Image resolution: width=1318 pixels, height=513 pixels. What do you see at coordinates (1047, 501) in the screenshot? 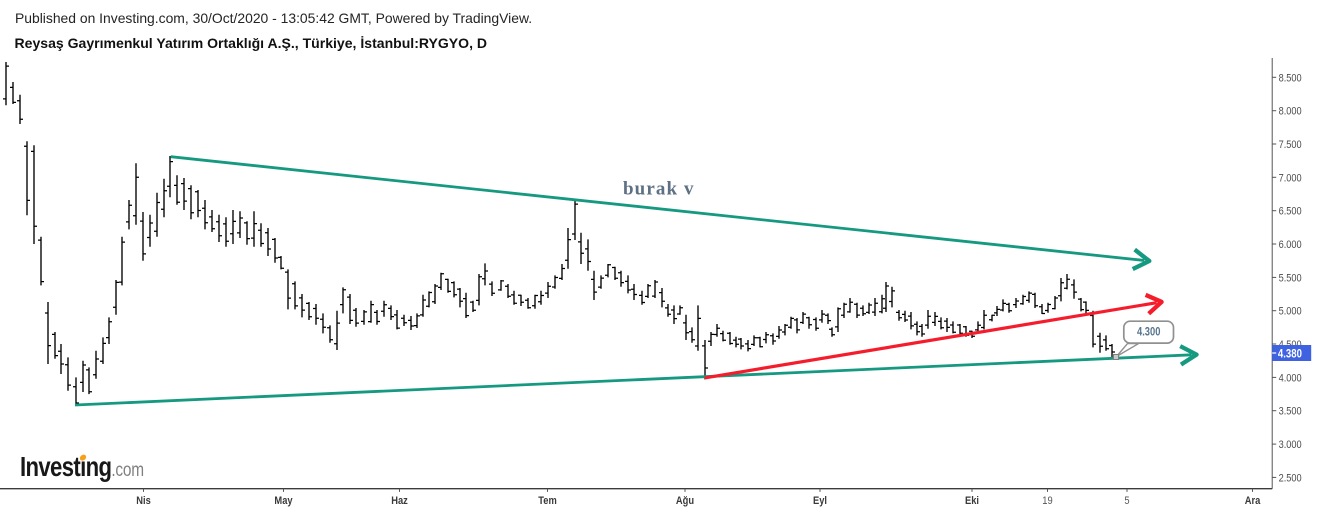
I see `svg-text: 19` at bounding box center [1047, 501].